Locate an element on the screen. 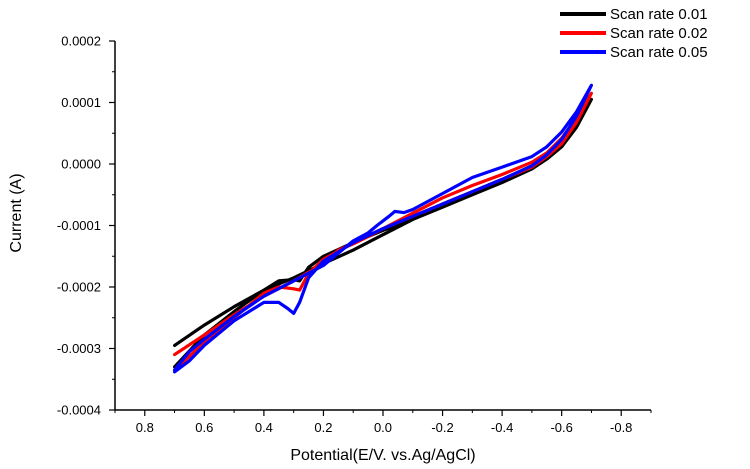 Image resolution: width=750 pixels, height=469 pixels. y-tick-label: -0.0001 is located at coordinates (79, 225).